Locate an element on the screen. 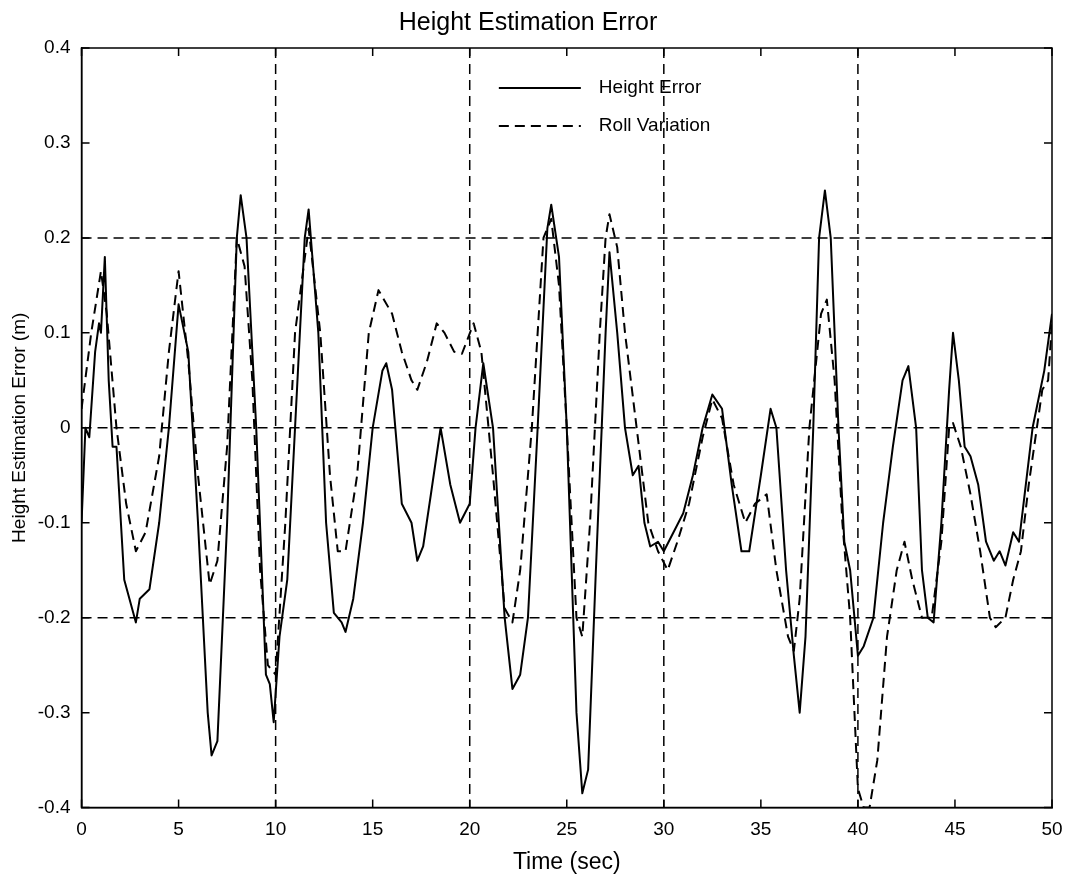 Image resolution: width=1068 pixels, height=884 pixels. x-tick-label: 5 is located at coordinates (178, 829).